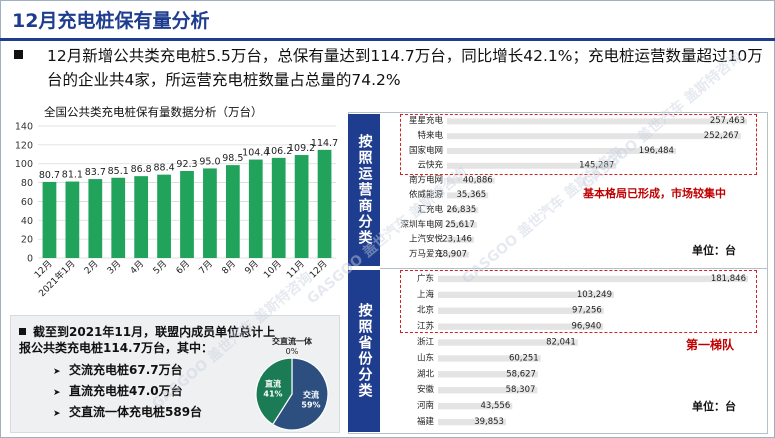  I want to click on row-label: 江苏, so click(426, 326).